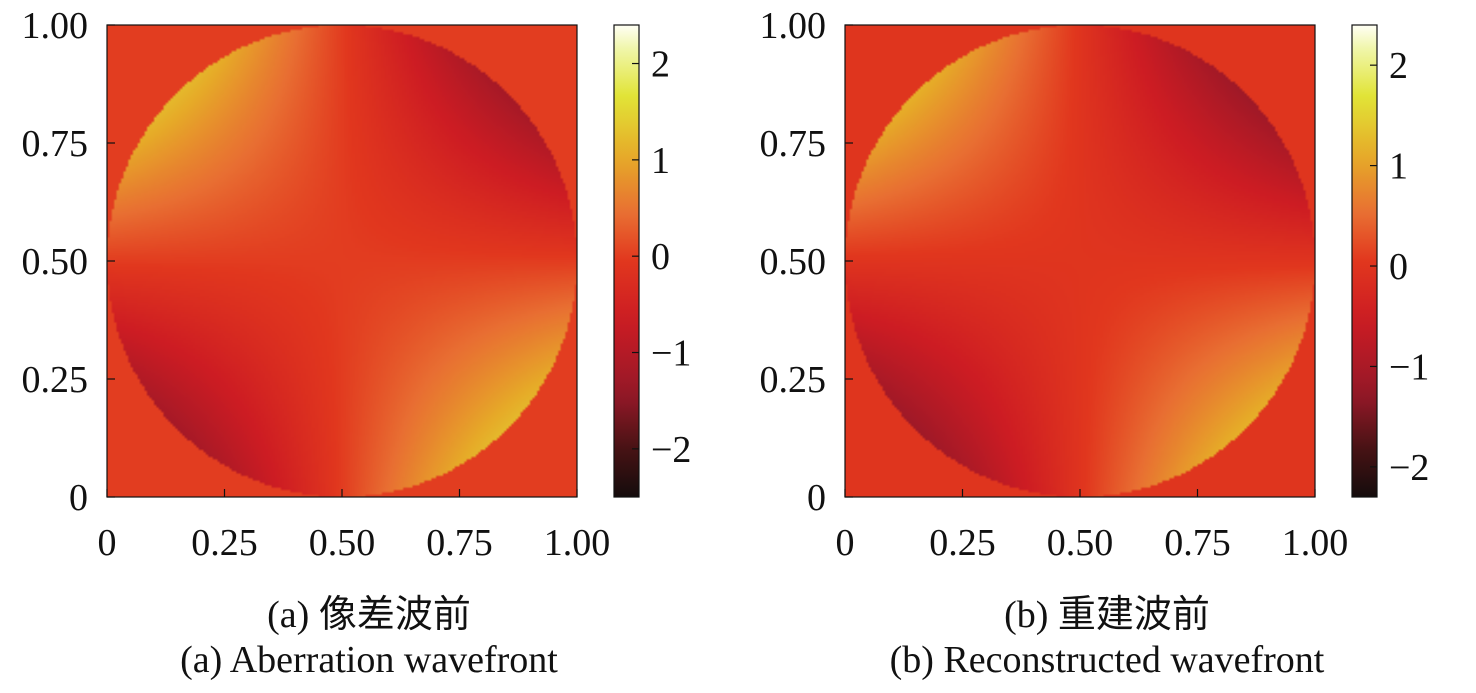  What do you see at coordinates (369, 615) in the screenshot?
I see `caption-cn-aberration: (a) 像差波前` at bounding box center [369, 615].